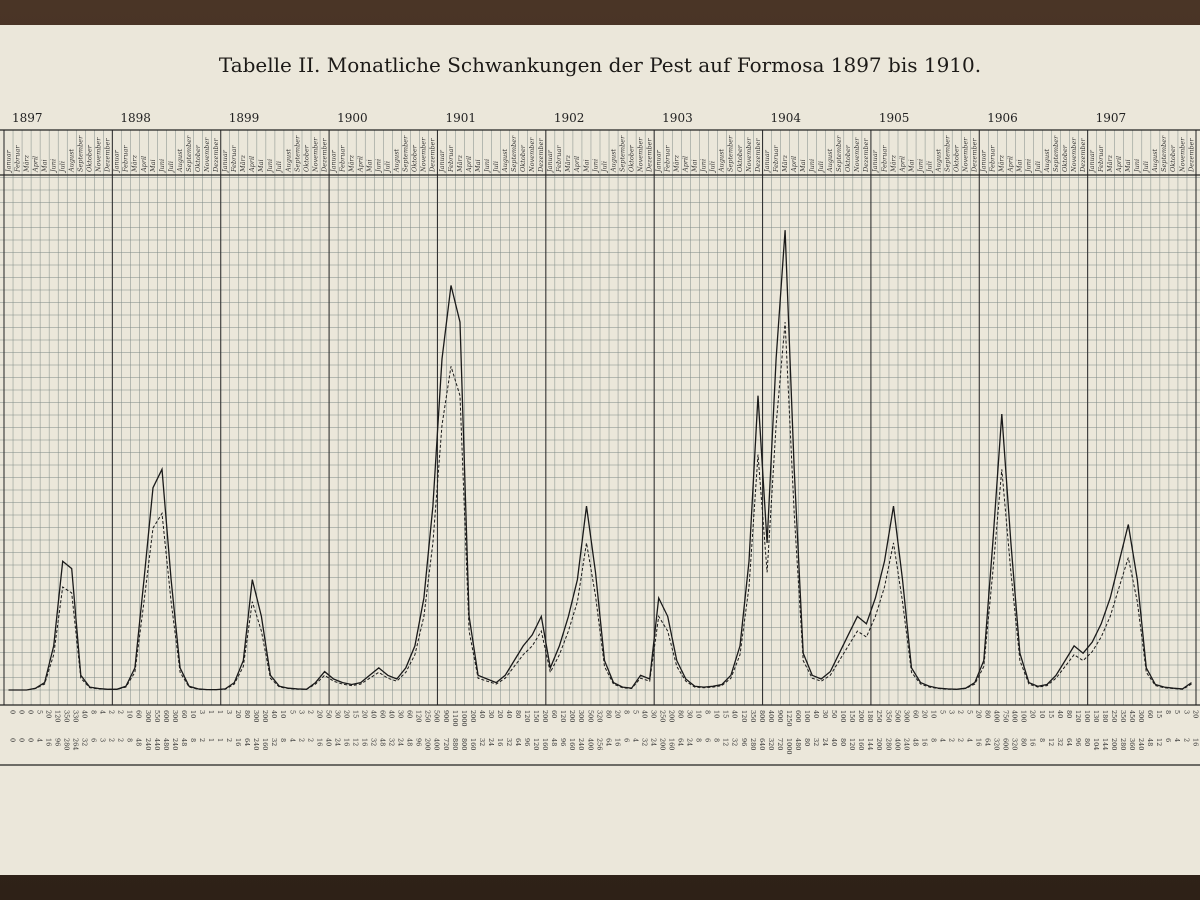 The height and width of the screenshot is (900, 1200). Describe the element at coordinates (906, 744) in the screenshot. I see `value-label: 240` at that location.